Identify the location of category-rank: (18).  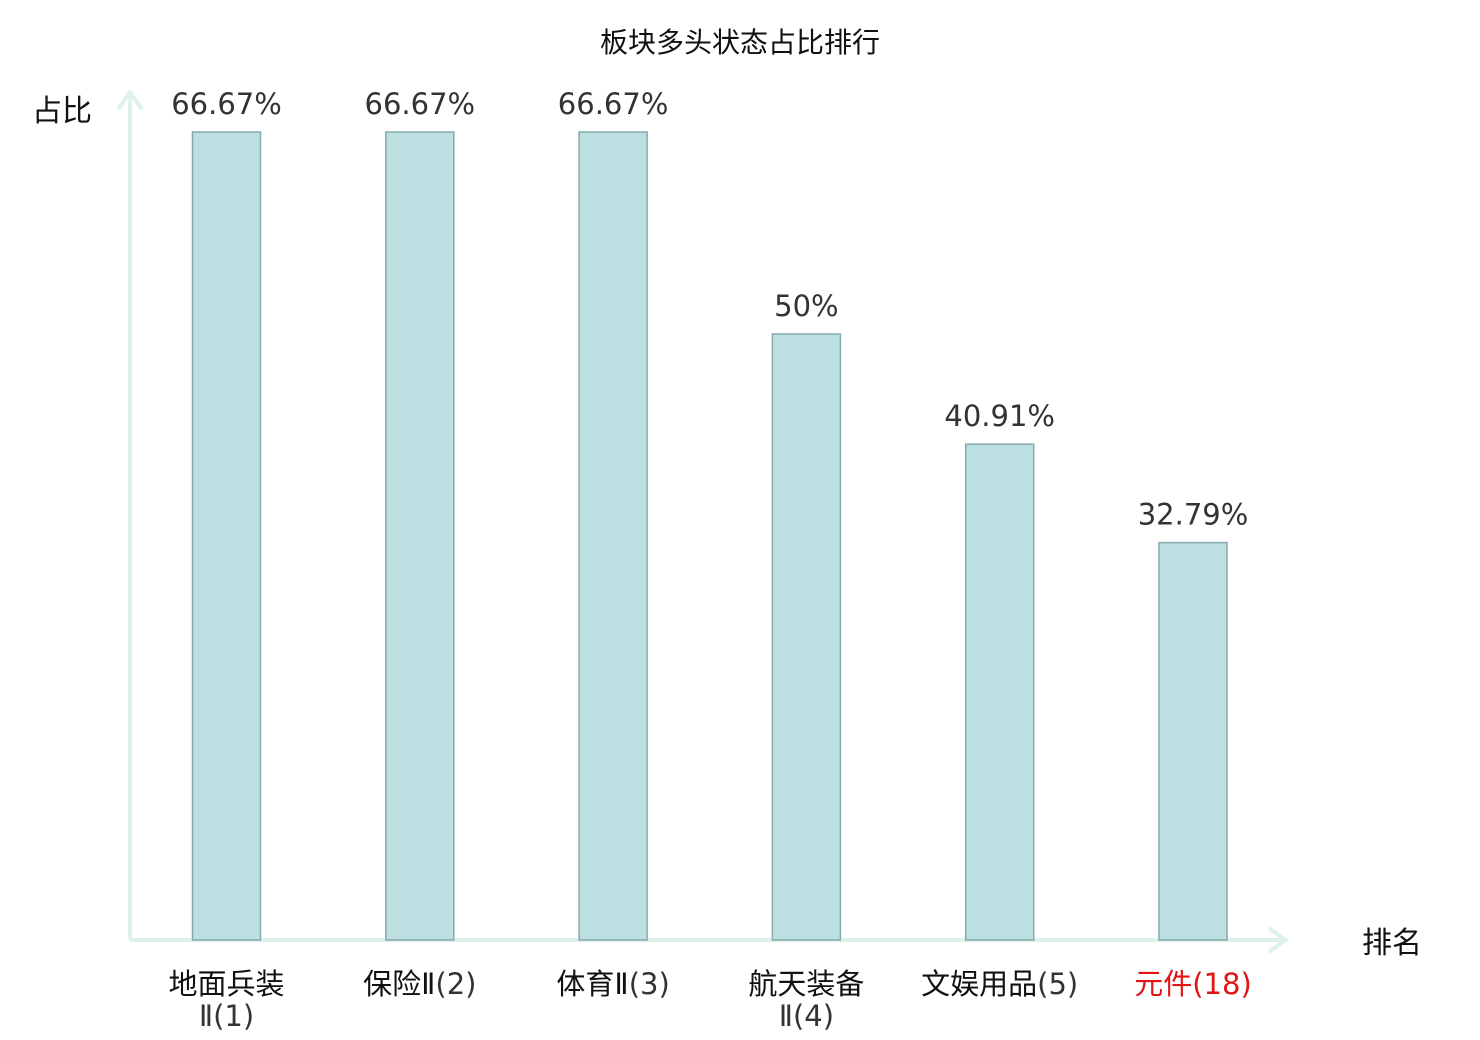
(1222, 984).